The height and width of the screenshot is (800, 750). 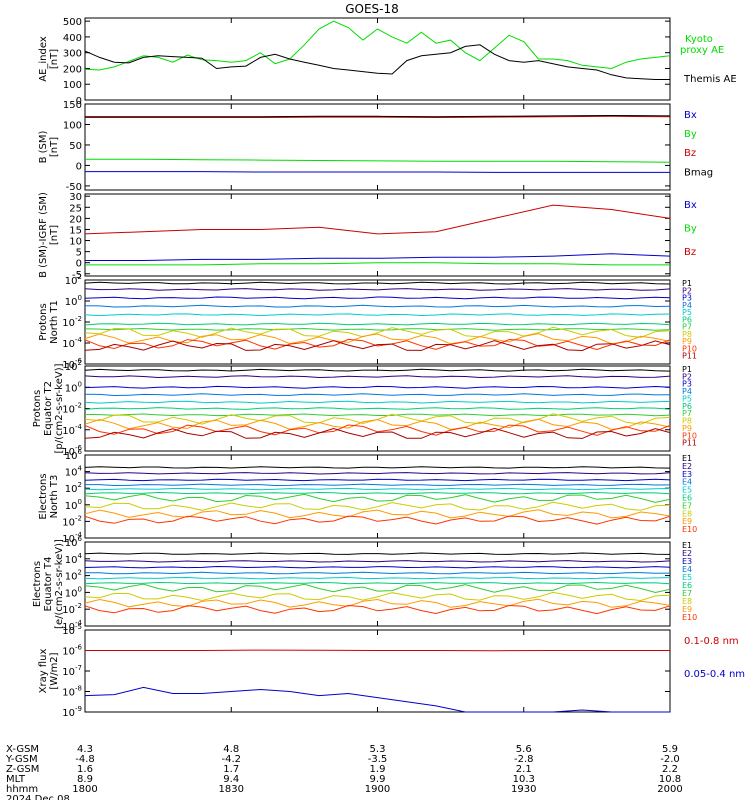 What do you see at coordinates (16, 779) in the screenshot?
I see `footer-row-label: MLT` at bounding box center [16, 779].